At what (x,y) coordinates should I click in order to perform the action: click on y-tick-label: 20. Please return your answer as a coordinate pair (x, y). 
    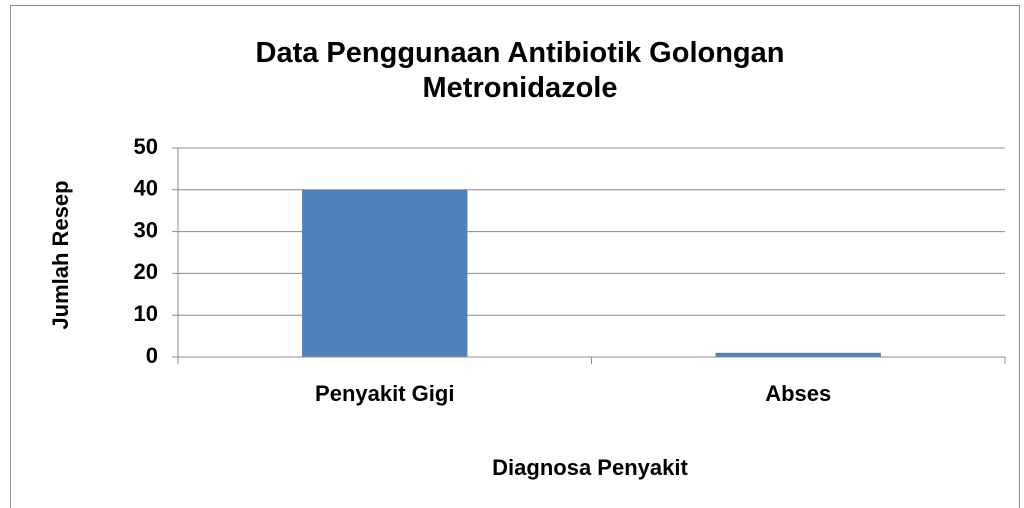
    Looking at the image, I should click on (146, 271).